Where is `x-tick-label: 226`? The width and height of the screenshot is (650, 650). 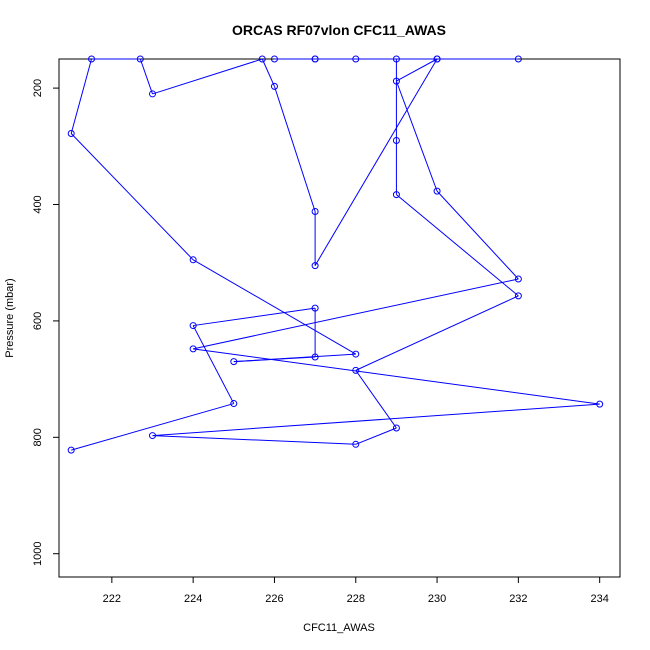 x-tick-label: 226 is located at coordinates (274, 599).